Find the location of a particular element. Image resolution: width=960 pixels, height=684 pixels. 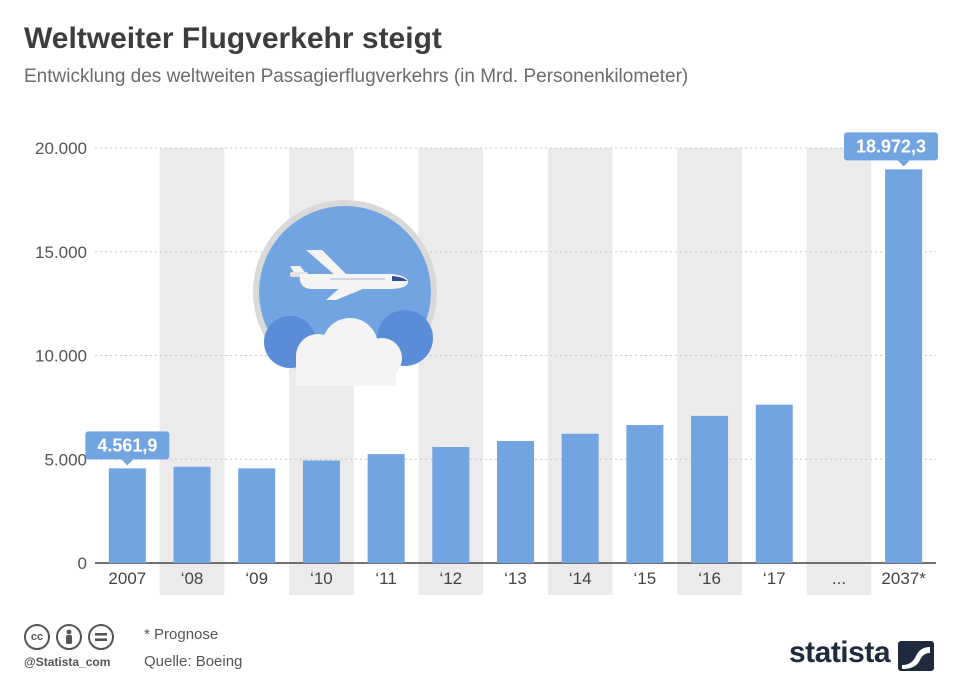

svg-text: 4.561,9 is located at coordinates (127, 445).